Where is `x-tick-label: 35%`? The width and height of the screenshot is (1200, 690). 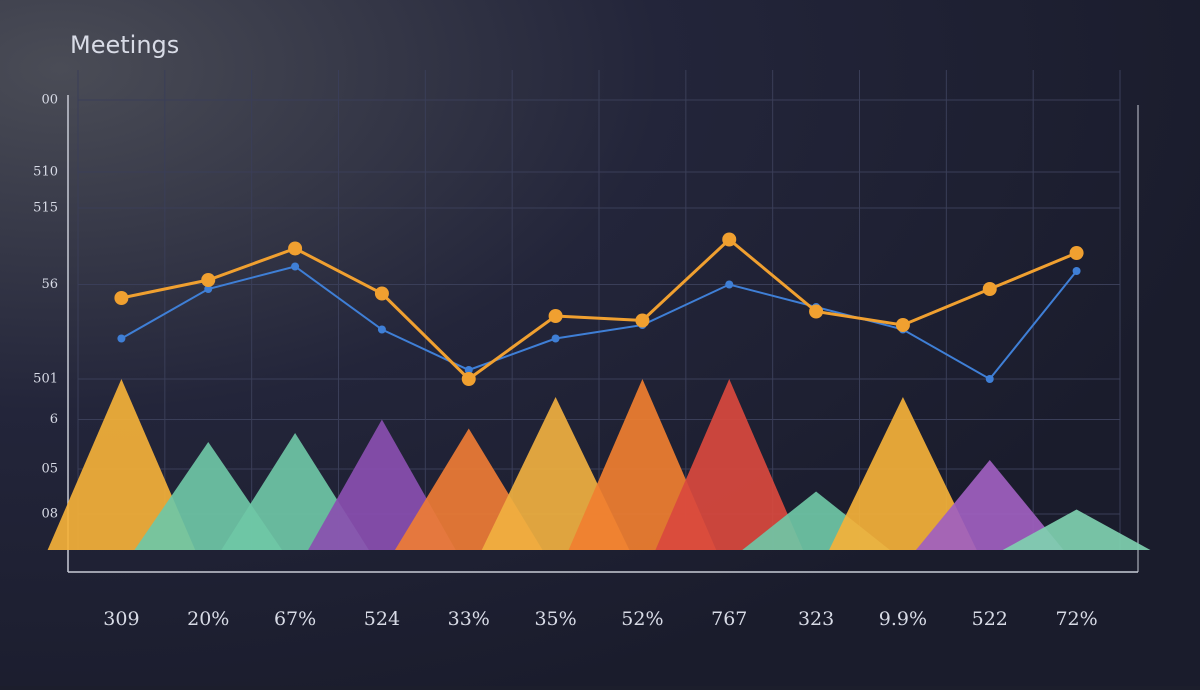 x-tick-label: 35% is located at coordinates (555, 619).